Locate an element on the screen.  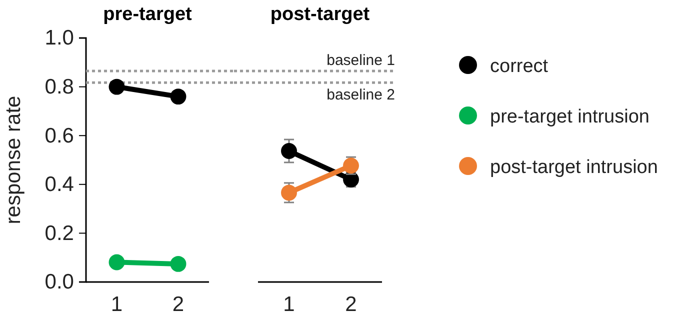
y-axis-title: response rate is located at coordinates (13, 160).